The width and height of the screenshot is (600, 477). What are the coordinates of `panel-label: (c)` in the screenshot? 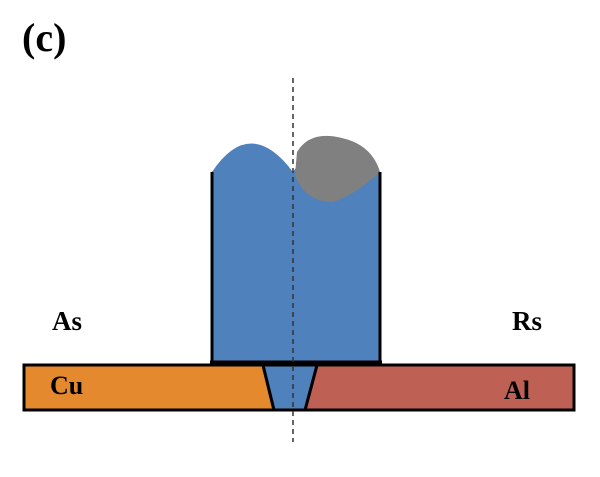 It's located at (44, 37).